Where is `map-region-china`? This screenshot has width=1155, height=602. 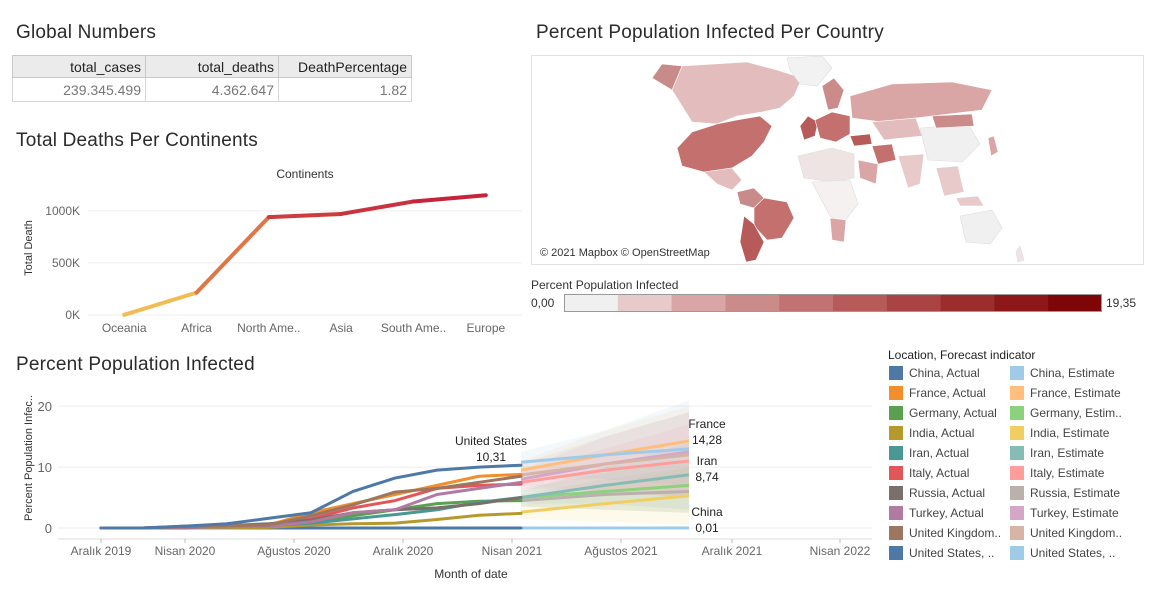 map-region-china is located at coordinates (950, 143).